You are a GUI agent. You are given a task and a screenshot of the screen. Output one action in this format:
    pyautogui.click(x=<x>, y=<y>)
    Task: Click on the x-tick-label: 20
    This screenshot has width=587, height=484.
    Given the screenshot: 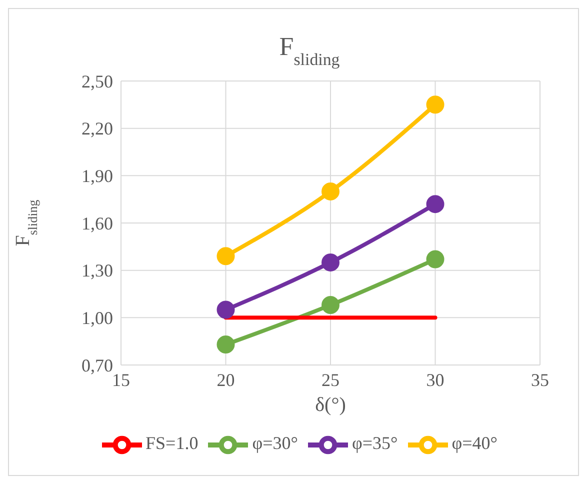 What is the action you would take?
    pyautogui.click(x=225, y=380)
    